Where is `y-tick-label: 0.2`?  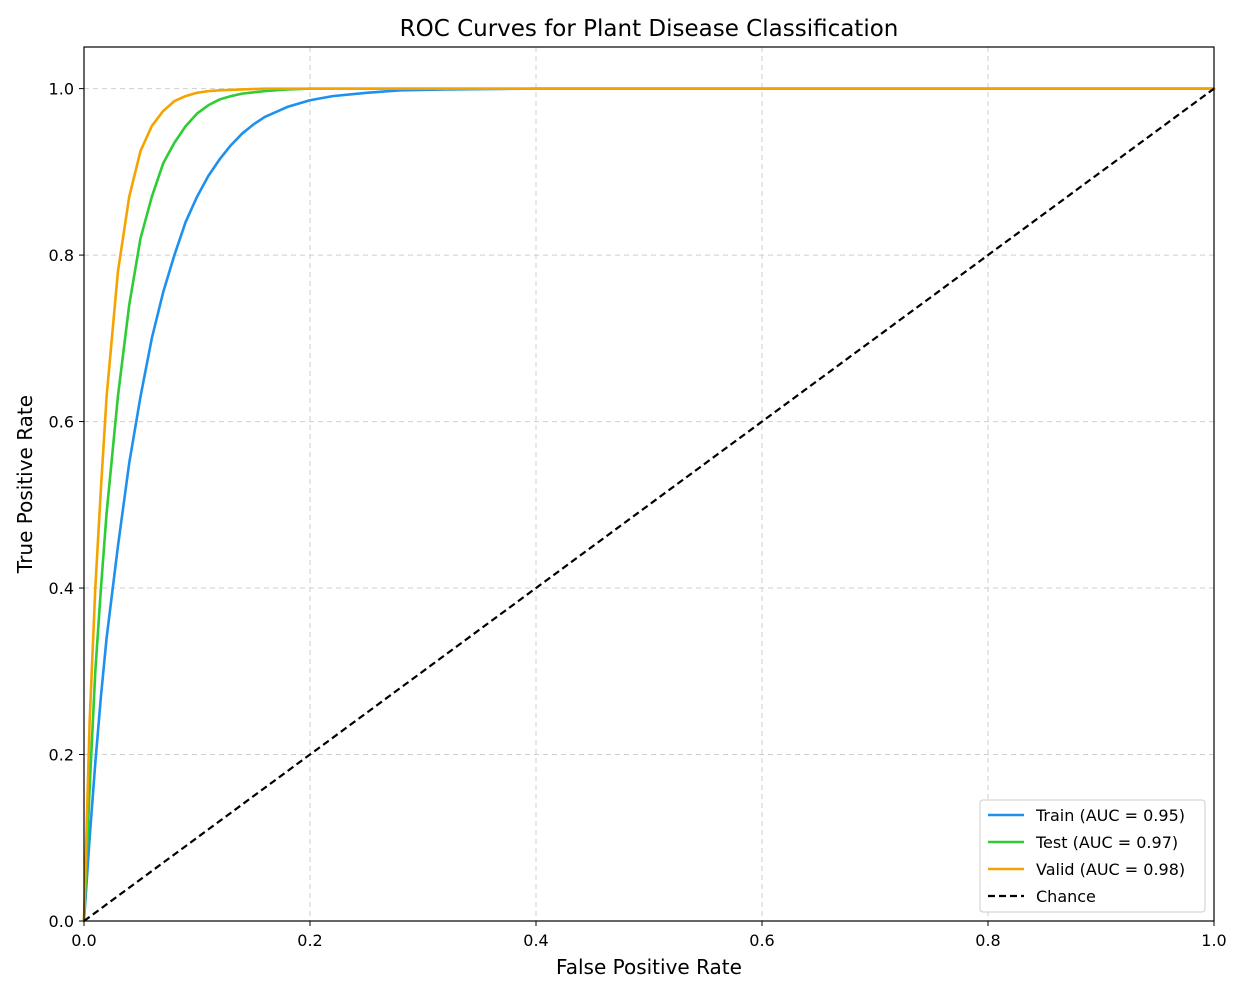
y-tick-label: 0.2 is located at coordinates (61, 755).